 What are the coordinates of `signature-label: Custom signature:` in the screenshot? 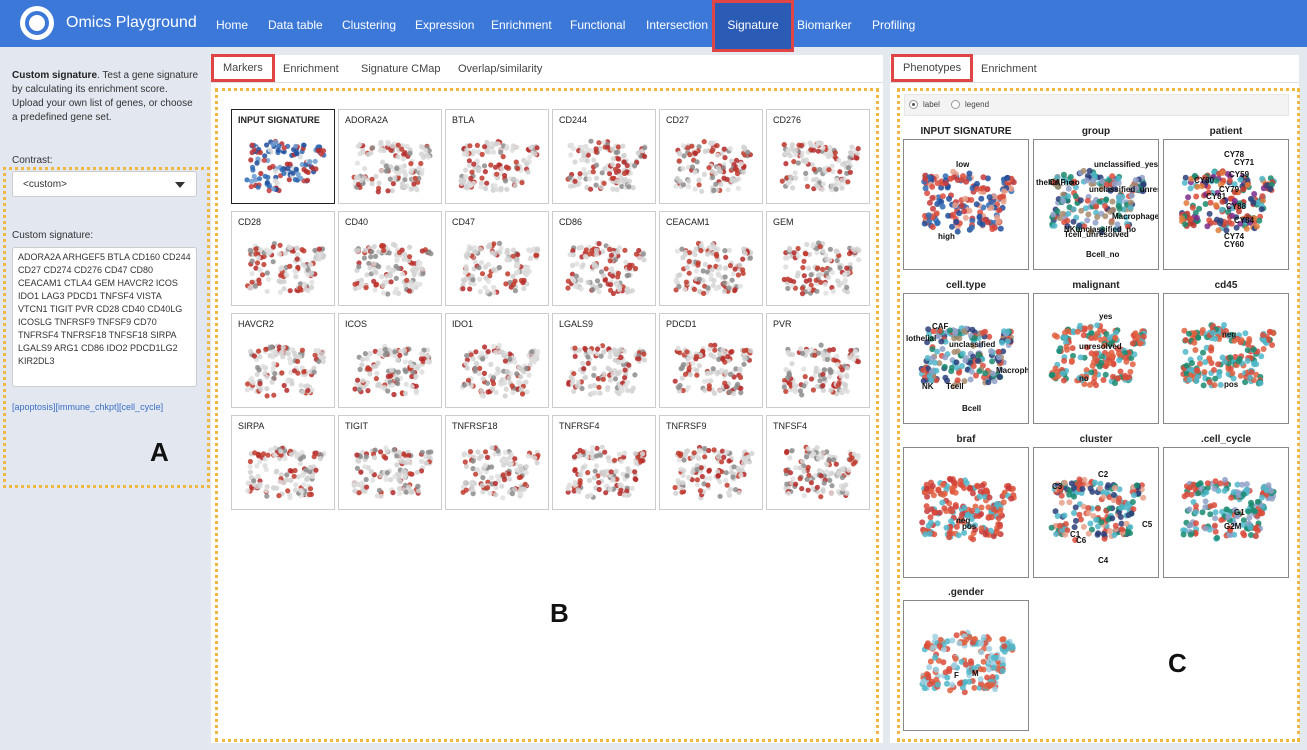 It's located at (53, 235).